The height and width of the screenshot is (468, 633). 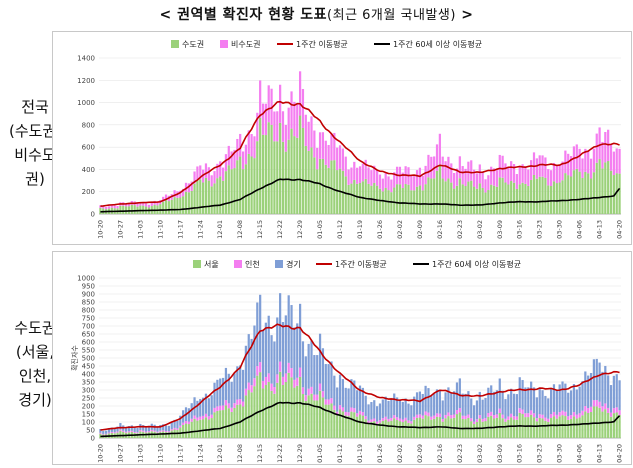 What do you see at coordinates (360, 419) in the screenshot?
I see `senior-moving-average-line` at bounding box center [360, 419].